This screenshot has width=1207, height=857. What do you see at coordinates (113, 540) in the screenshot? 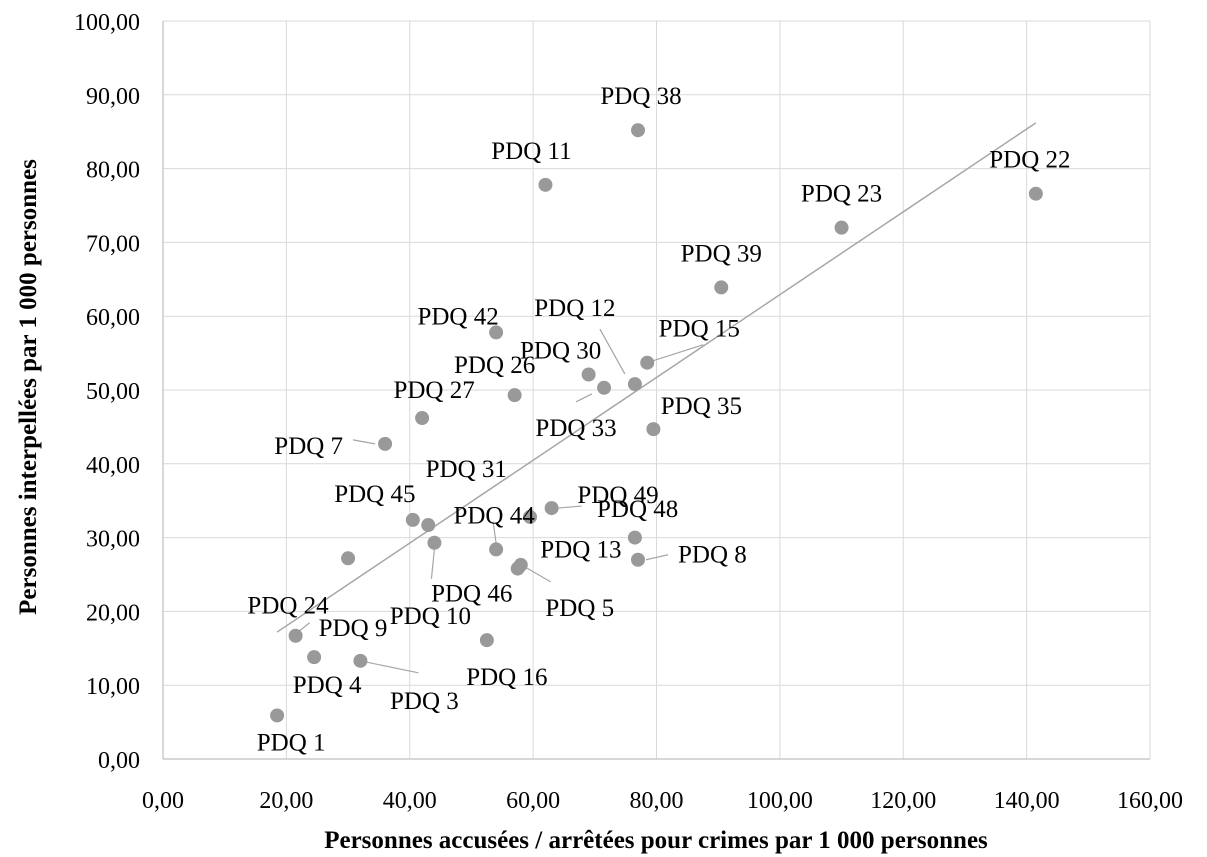
I see `y-tick-label: 30,00` at bounding box center [113, 540].